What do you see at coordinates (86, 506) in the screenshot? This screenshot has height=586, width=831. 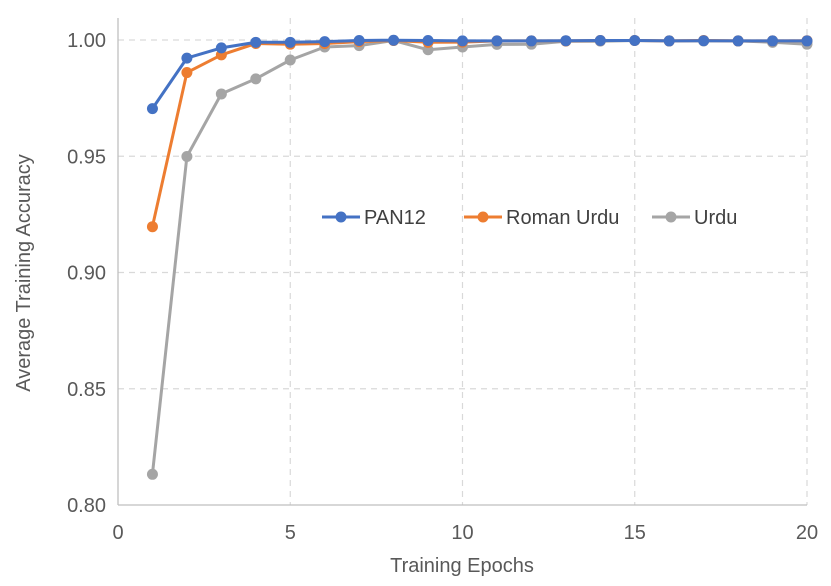 I see `y-tick-label: 0.80` at bounding box center [86, 506].